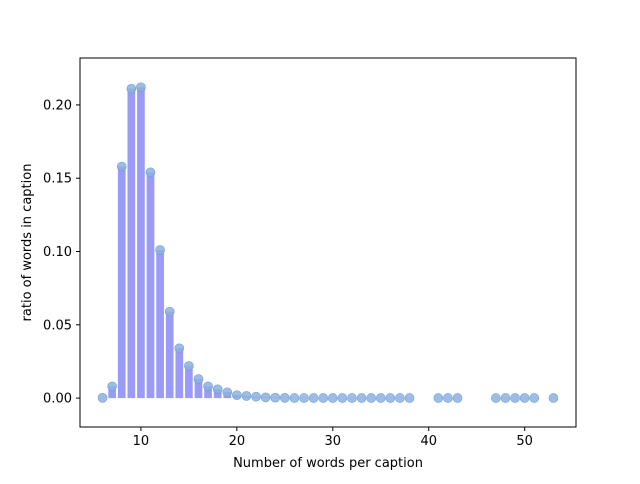 This screenshot has width=640, height=484. Describe the element at coordinates (328, 463) in the screenshot. I see `x-axis-label: Number of words per caption` at that location.